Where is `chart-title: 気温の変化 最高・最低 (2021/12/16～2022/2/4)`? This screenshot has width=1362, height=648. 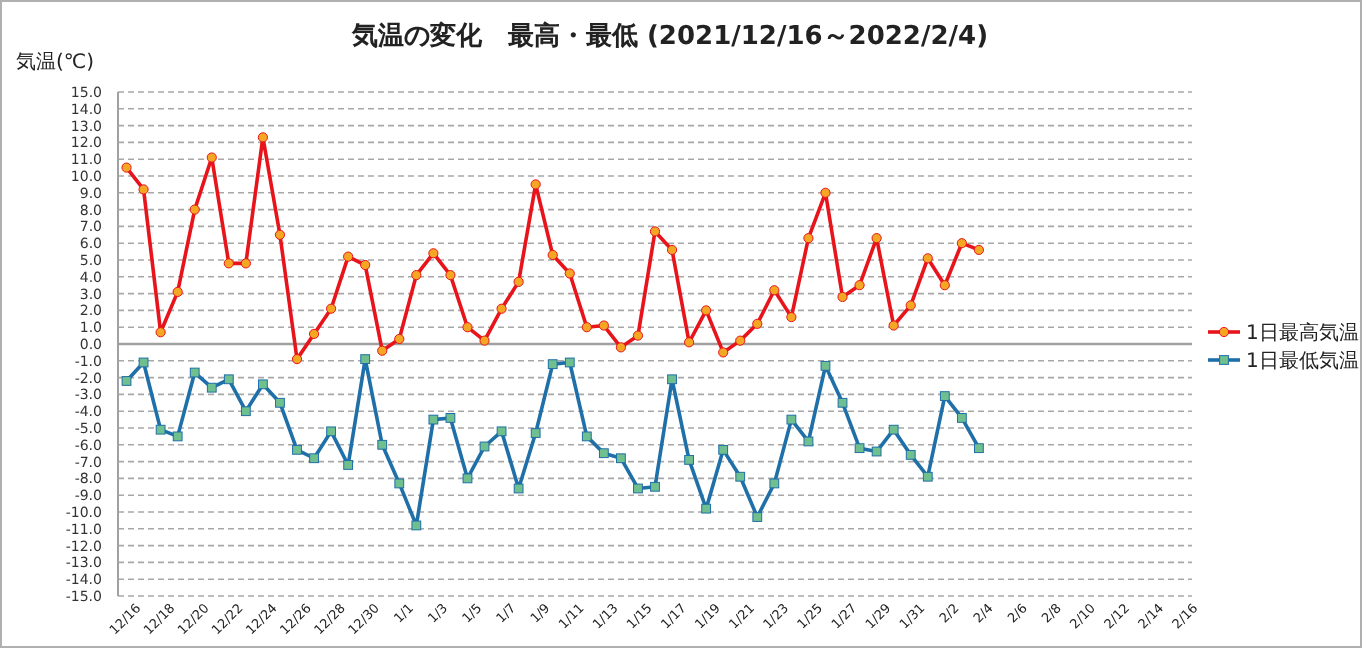
chart-title: 気温の変化 最高・最低 (2021/12/16～2022/2/4) is located at coordinates (669, 36).